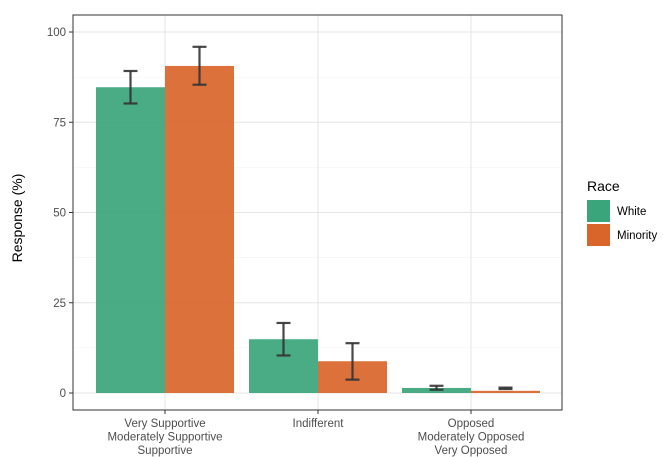 The width and height of the screenshot is (663, 457). I want to click on x-tick-label-line: Very Supportive, so click(164, 424).